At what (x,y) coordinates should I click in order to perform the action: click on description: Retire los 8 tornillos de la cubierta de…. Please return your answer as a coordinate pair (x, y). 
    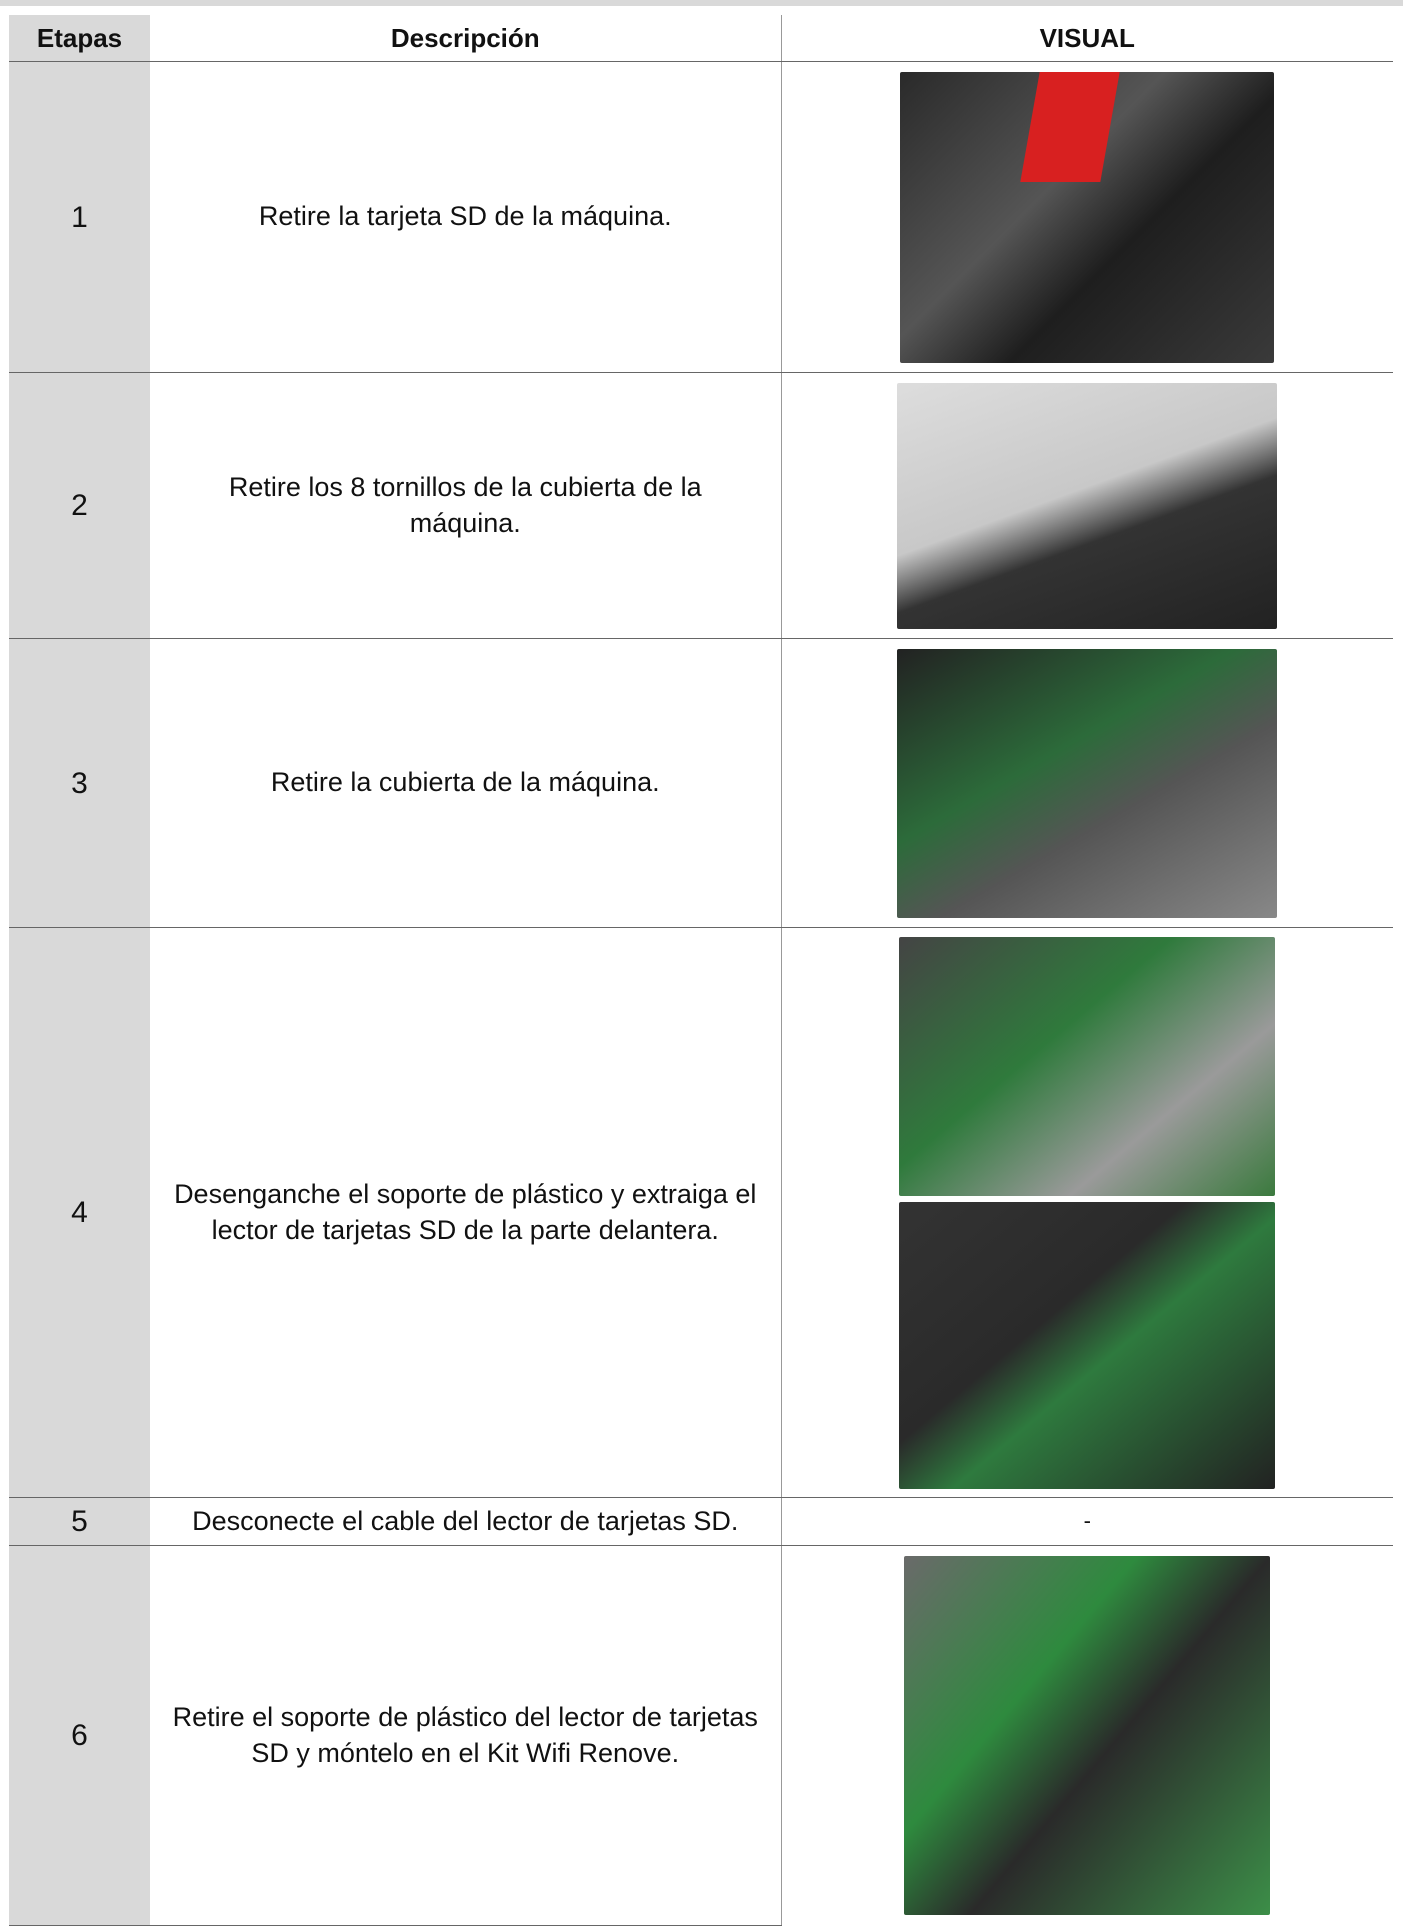
    Looking at the image, I should click on (466, 505).